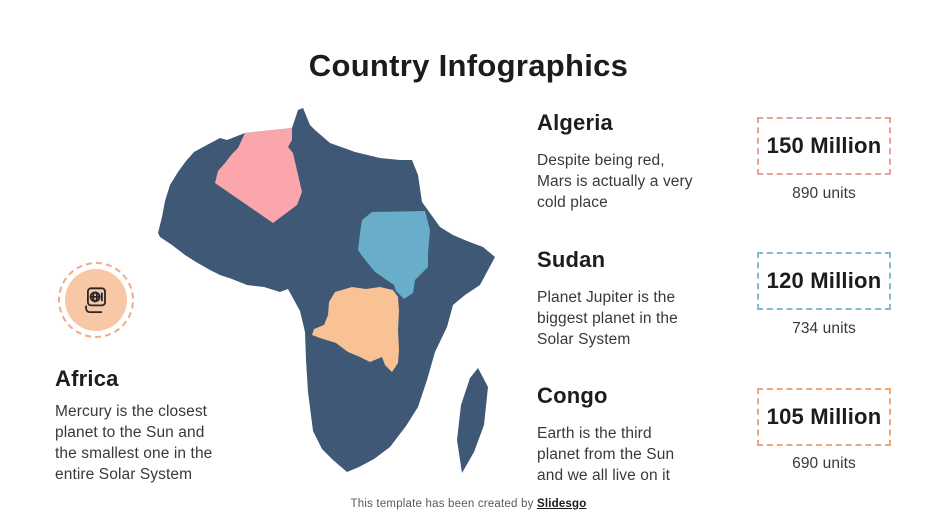 The image size is (937, 527). Describe the element at coordinates (258, 175) in the screenshot. I see `map-region-algeria` at that location.